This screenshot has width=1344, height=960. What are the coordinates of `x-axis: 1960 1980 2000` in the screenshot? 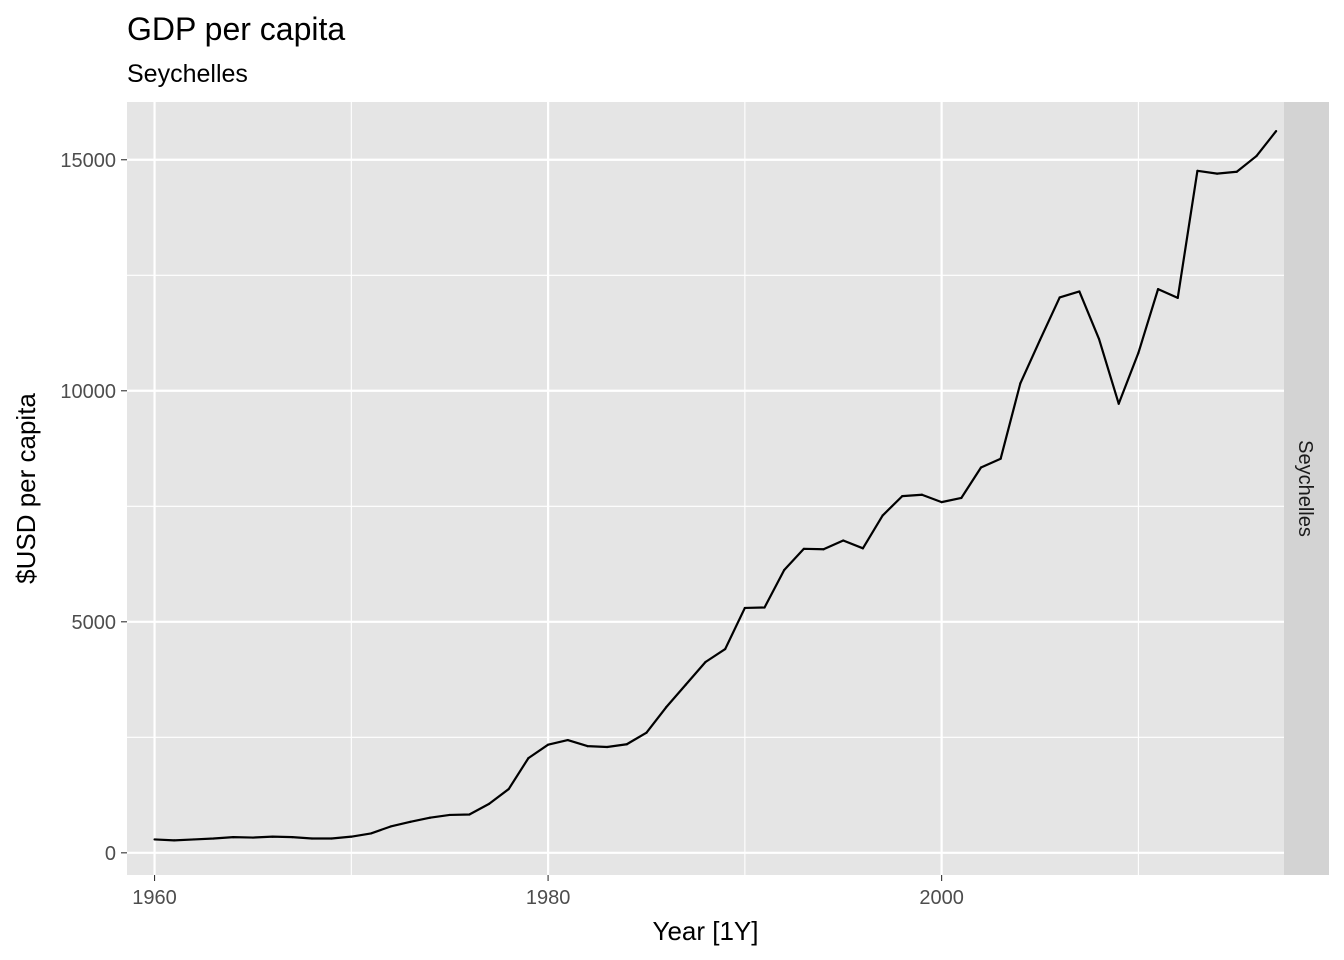 It's located at (548, 892).